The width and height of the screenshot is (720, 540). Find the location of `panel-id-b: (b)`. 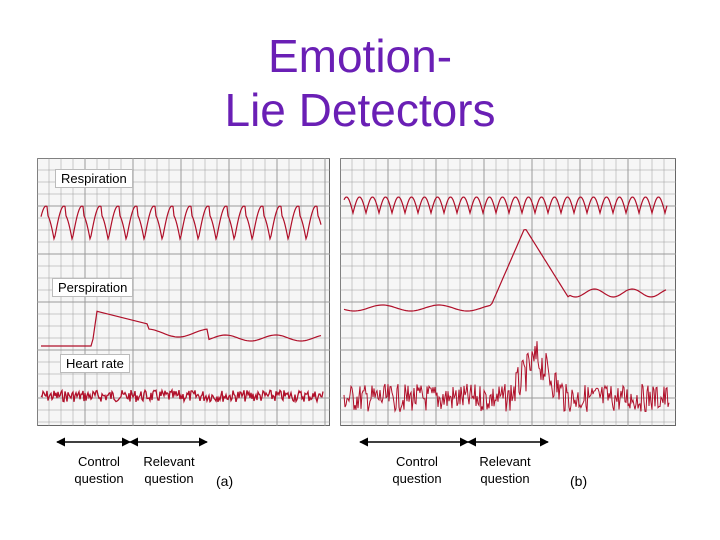

panel-id-b: (b) is located at coordinates (579, 481).